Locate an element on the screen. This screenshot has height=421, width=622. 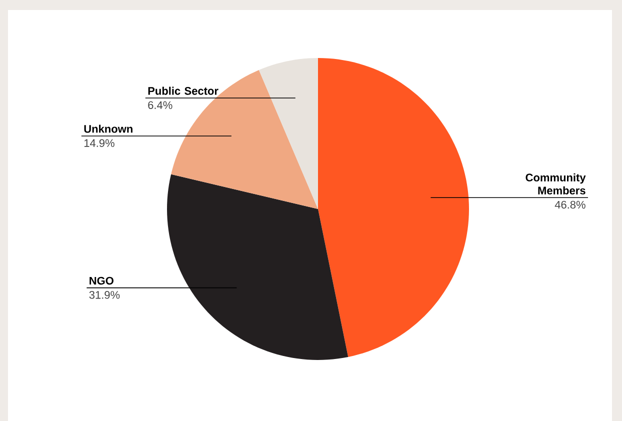
slice-label: Public Sector is located at coordinates (183, 90).